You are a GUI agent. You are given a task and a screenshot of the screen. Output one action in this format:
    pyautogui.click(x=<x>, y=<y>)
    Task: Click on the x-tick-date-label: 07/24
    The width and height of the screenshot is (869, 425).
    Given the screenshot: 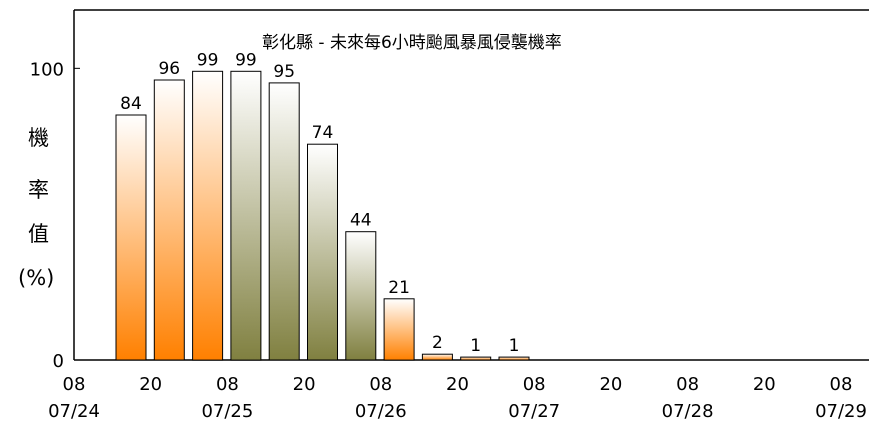 What is the action you would take?
    pyautogui.click(x=74, y=411)
    